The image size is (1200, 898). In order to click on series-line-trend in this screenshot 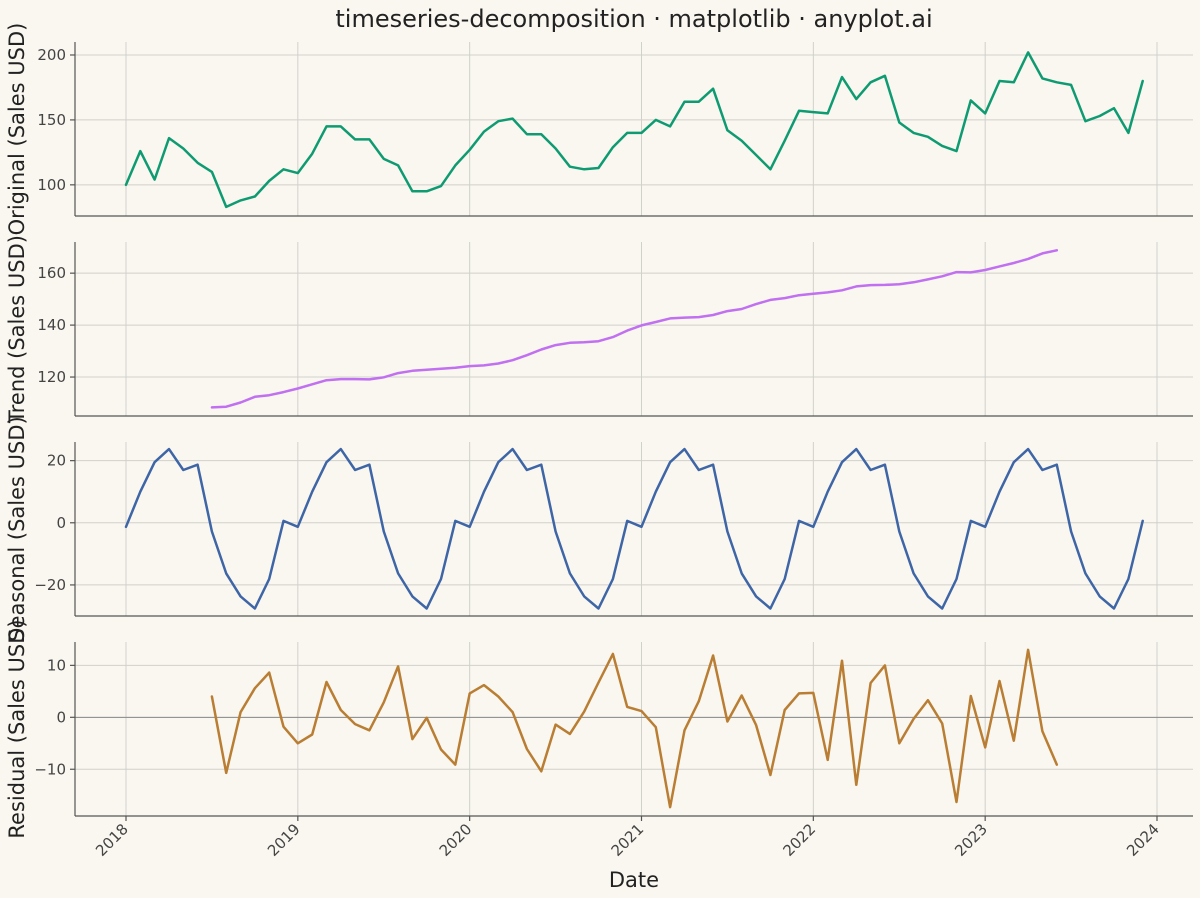, I will do `click(634, 329)`.